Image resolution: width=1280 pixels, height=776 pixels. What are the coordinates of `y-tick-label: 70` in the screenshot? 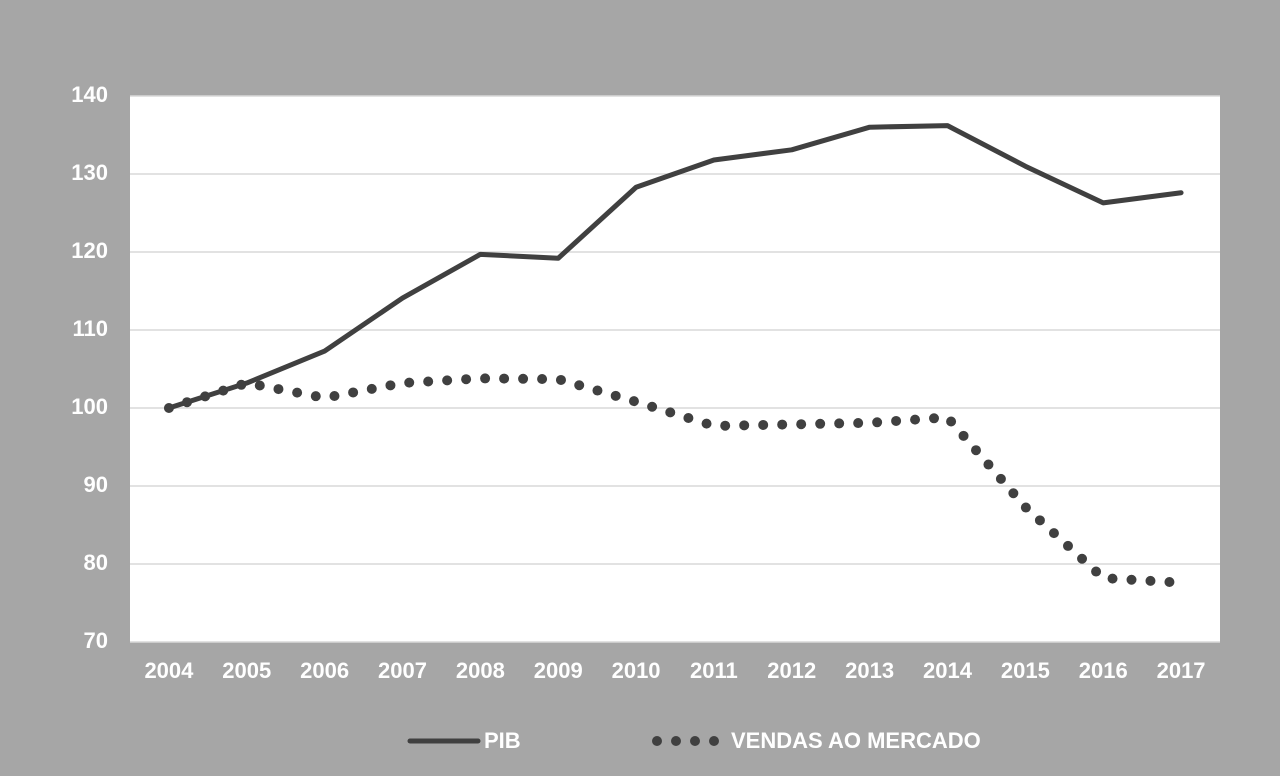 It's located at (96, 640).